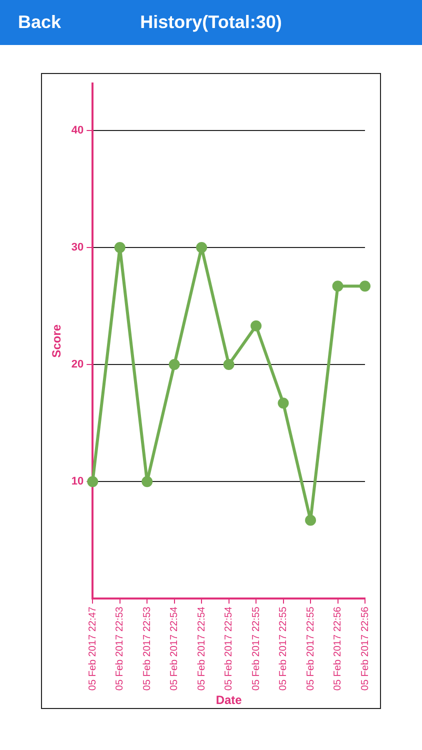 The width and height of the screenshot is (422, 750). Describe the element at coordinates (77, 482) in the screenshot. I see `y-tick-label: 10` at that location.